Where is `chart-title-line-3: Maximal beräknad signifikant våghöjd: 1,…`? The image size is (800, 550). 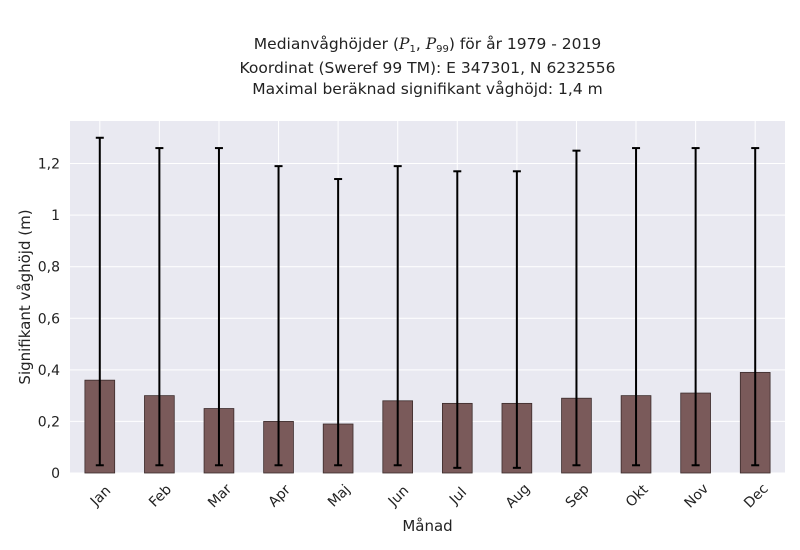
chart-title-line-3: Maximal beräknad signifikant våghöjd: 1,… is located at coordinates (427, 89).